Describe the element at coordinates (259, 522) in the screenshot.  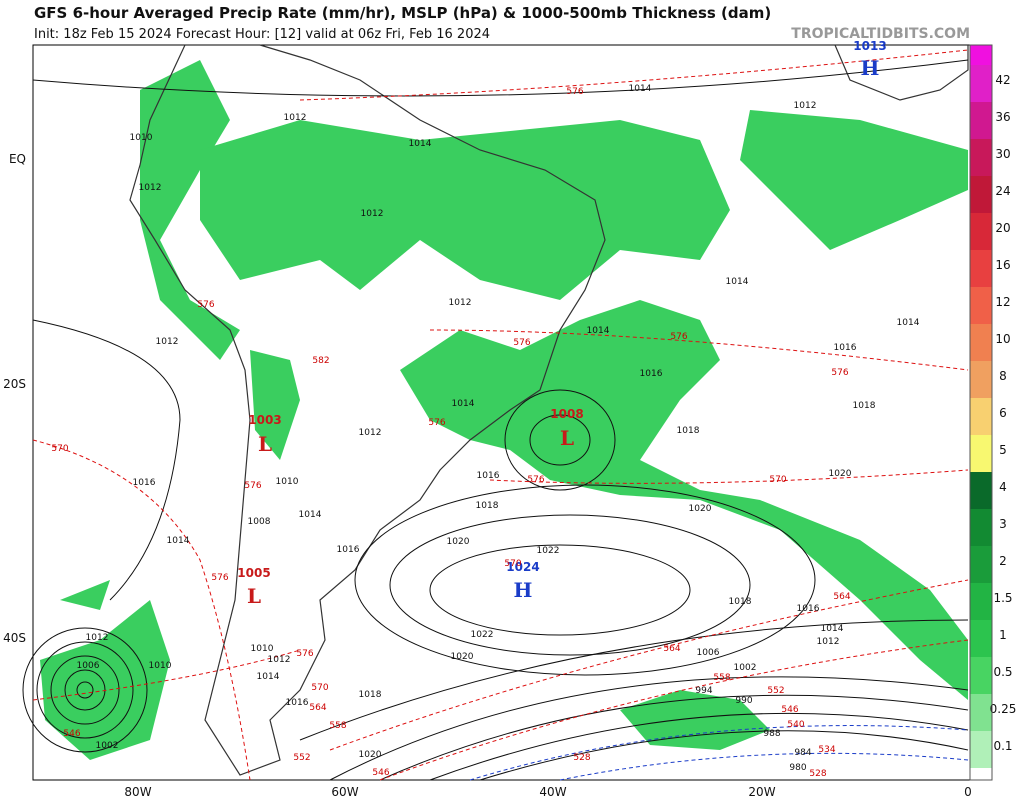
I see `isobar-label: 1008` at that location.